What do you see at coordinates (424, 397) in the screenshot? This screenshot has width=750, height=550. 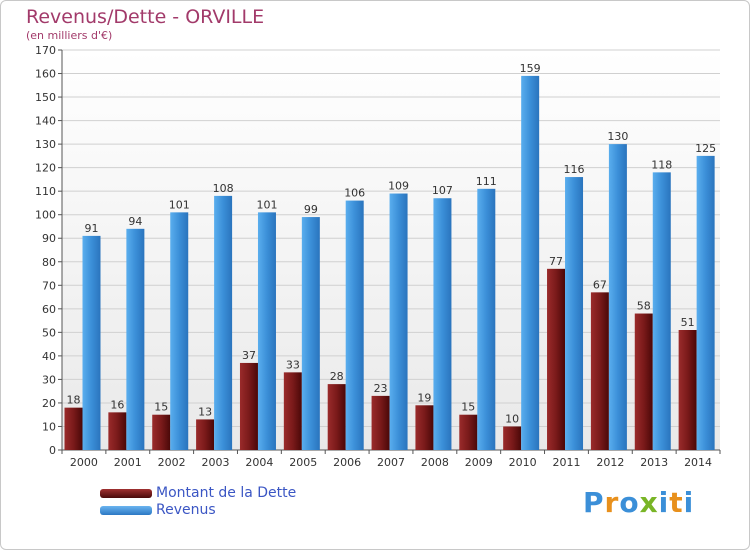 I see `data-label-dette: 19` at bounding box center [424, 397].